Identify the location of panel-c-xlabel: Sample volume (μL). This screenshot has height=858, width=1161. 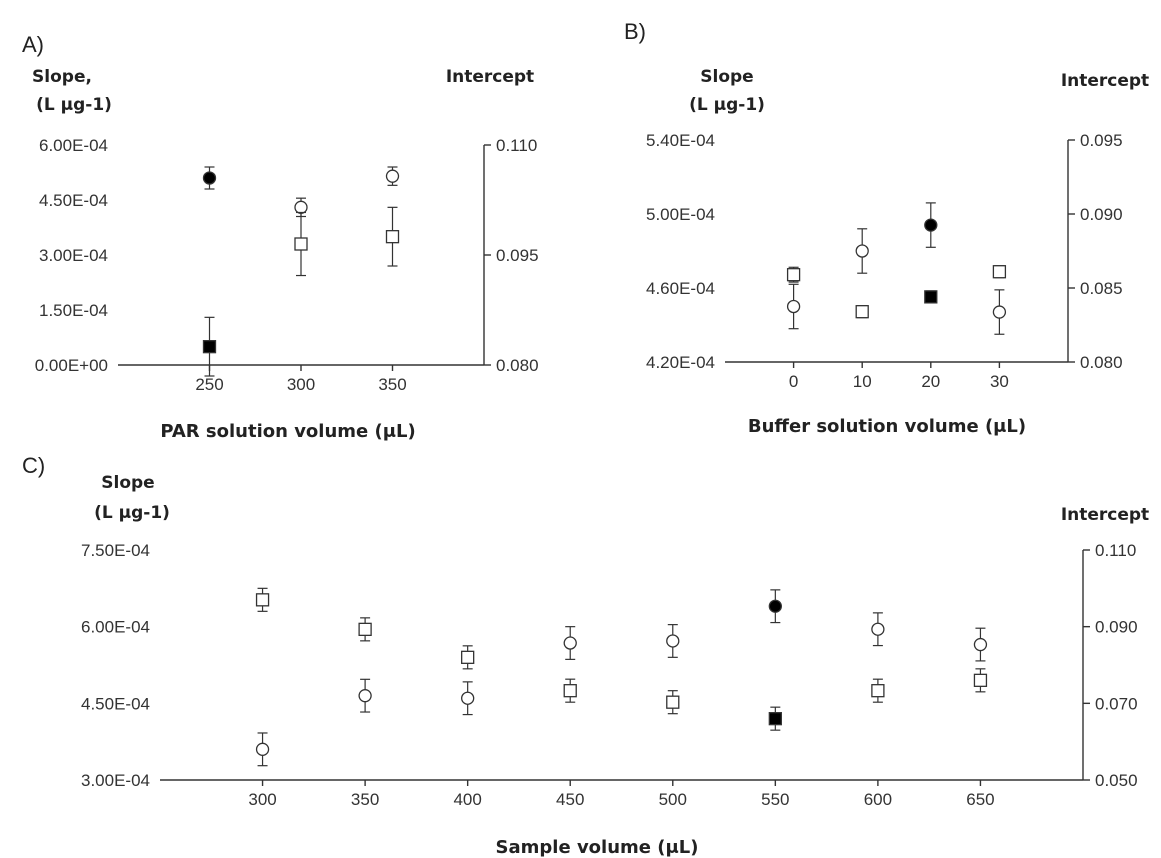
(597, 847).